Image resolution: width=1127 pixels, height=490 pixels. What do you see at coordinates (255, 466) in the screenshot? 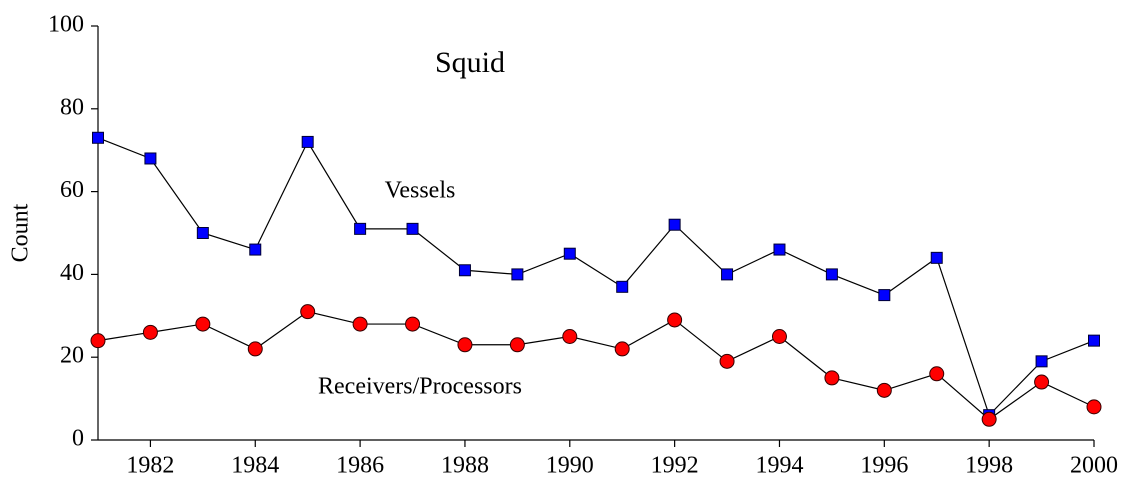
I see `x-tick-label: 1984` at bounding box center [255, 466].